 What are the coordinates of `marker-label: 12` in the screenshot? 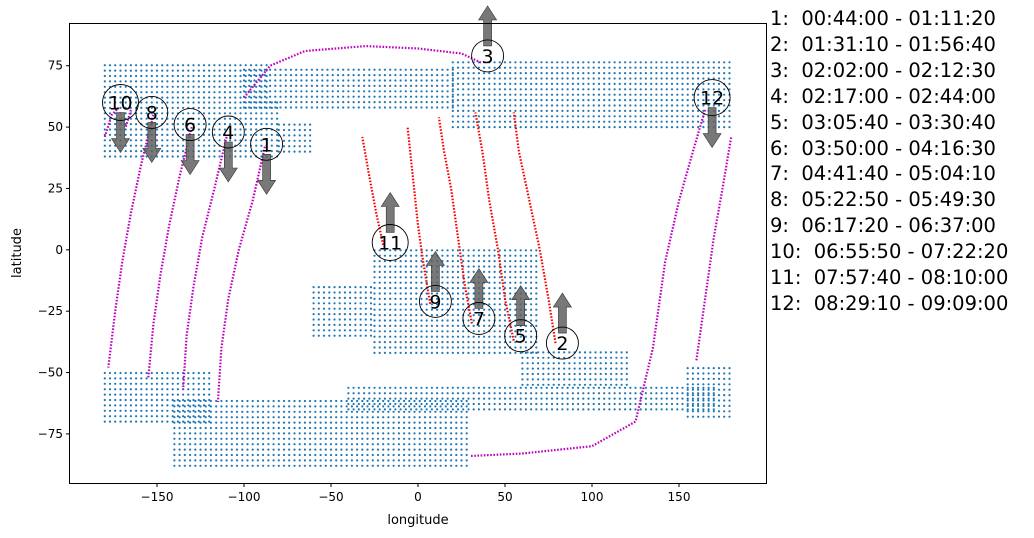 It's located at (712, 99).